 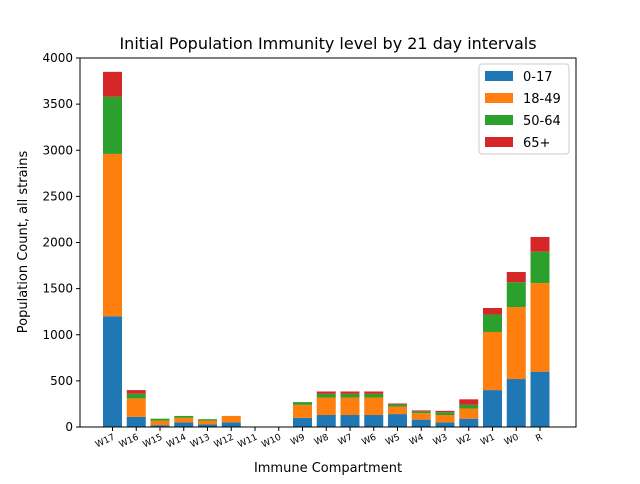 What do you see at coordinates (57, 289) in the screenshot?
I see `y-tick-label: 1500` at bounding box center [57, 289].